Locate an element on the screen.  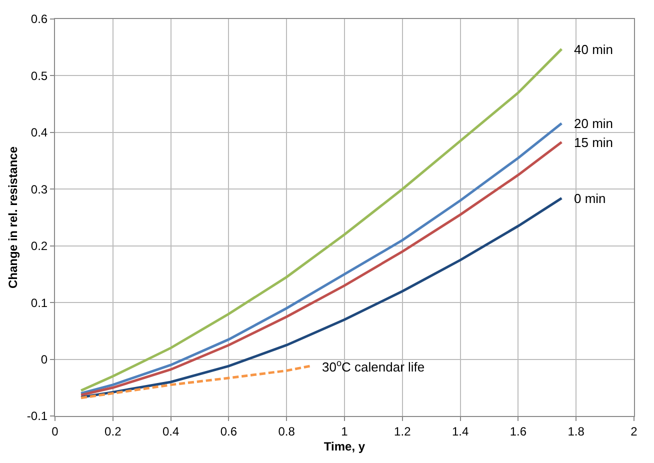
series-label: 0 min is located at coordinates (590, 198).